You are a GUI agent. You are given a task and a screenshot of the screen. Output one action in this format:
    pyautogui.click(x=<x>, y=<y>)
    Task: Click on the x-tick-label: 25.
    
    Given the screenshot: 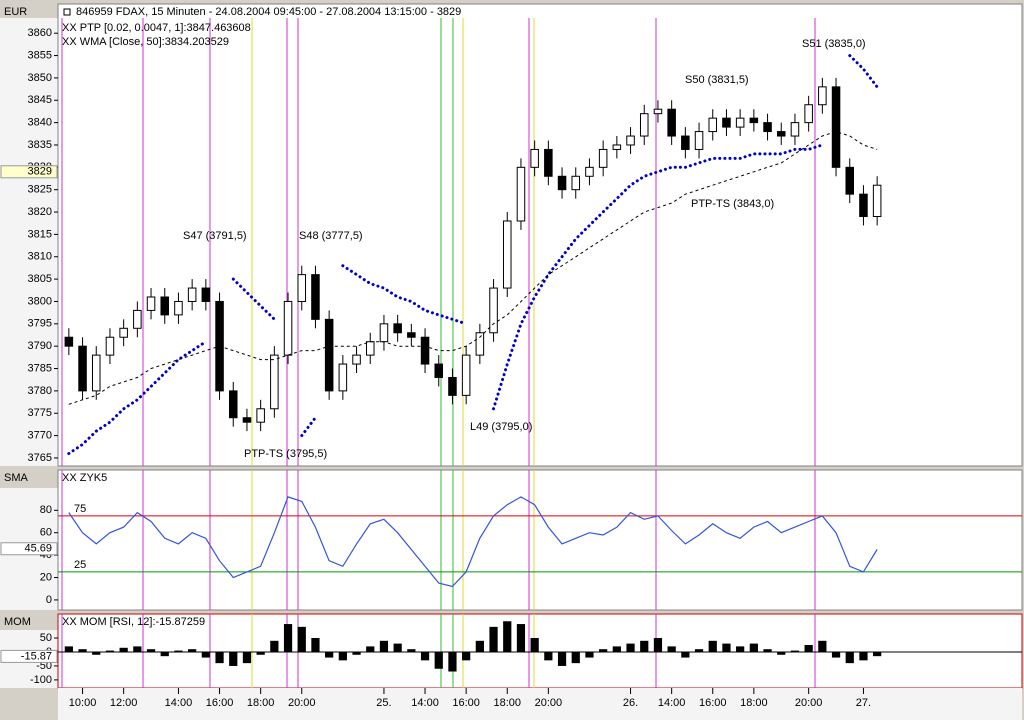 What is the action you would take?
    pyautogui.click(x=383, y=703)
    